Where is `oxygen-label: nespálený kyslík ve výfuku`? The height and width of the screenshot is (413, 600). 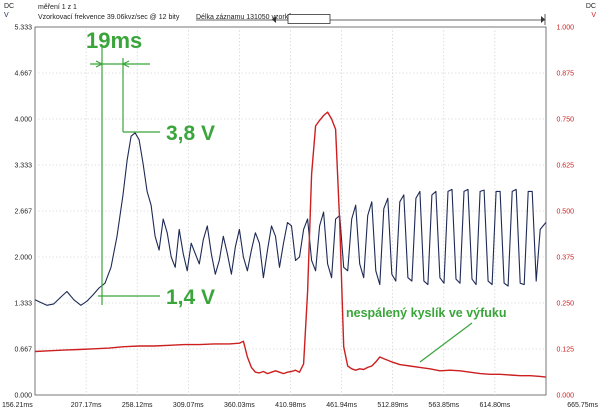
oxygen-label: nespálený kyslík ve výfuku is located at coordinates (426, 313).